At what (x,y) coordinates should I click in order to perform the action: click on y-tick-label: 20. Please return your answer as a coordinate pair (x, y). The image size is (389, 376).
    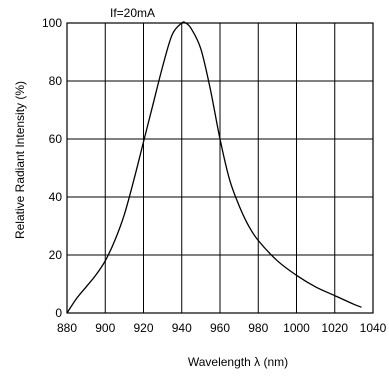
    Looking at the image, I should click on (56, 255).